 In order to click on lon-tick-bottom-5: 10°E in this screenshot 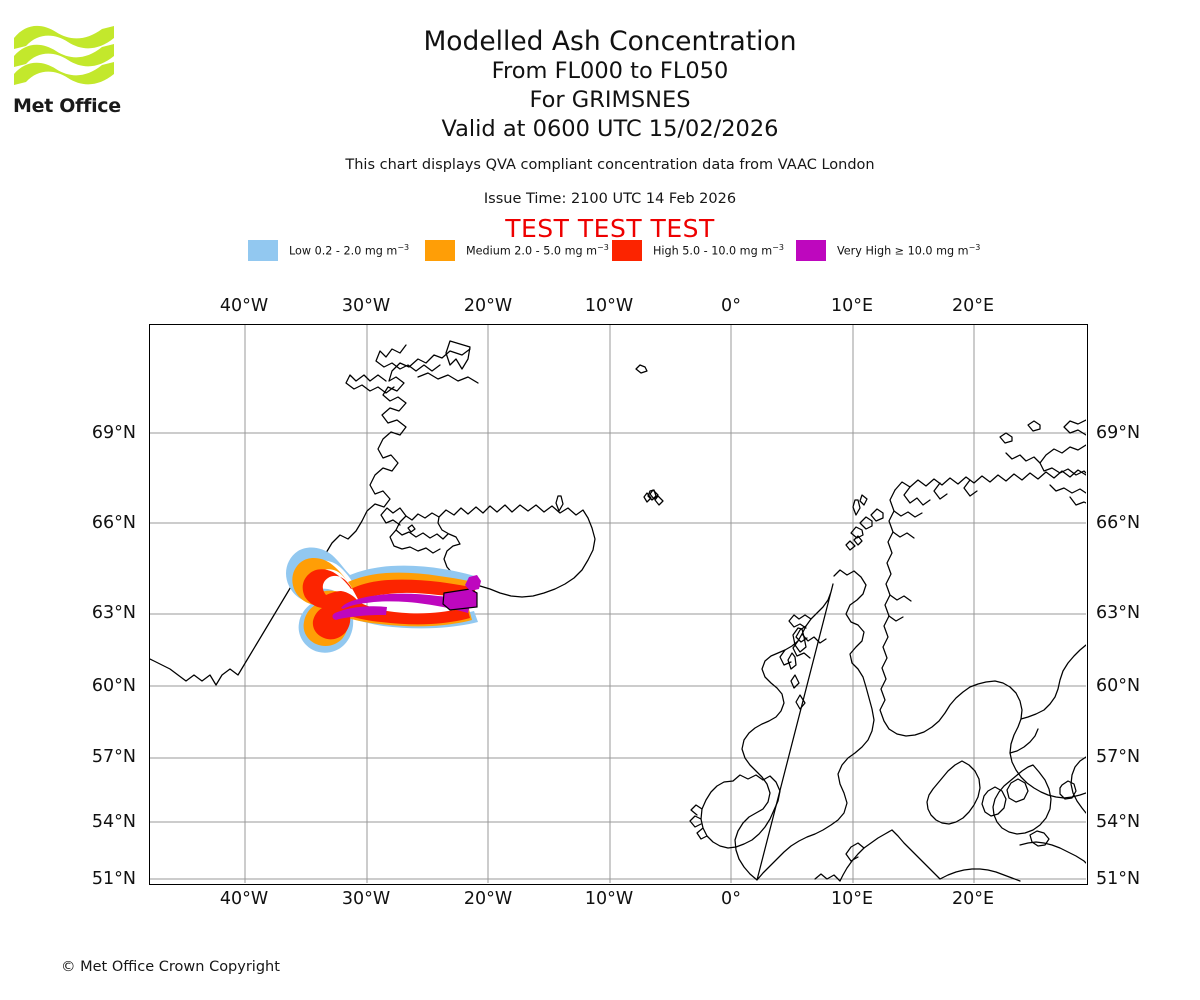, I will do `click(852, 899)`.